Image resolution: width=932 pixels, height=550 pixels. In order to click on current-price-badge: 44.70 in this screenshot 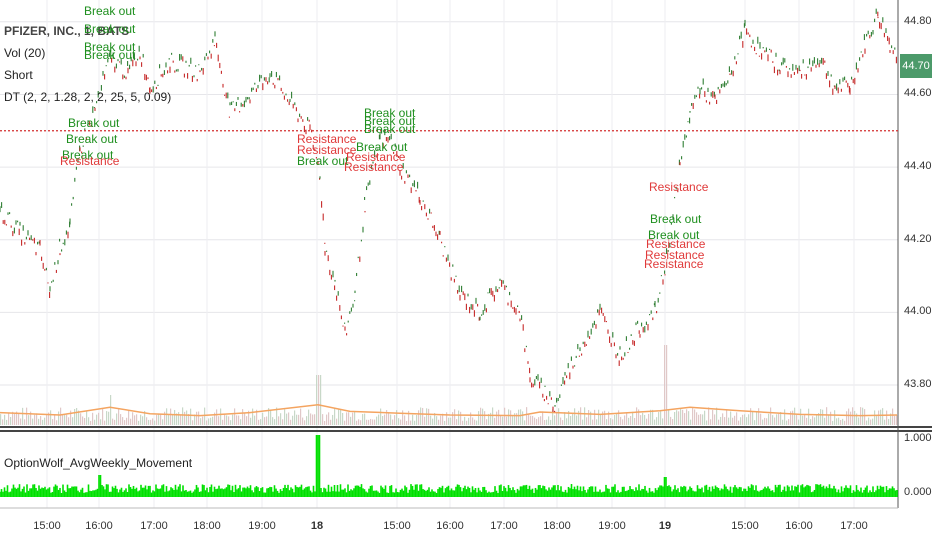, I will do `click(916, 66)`.